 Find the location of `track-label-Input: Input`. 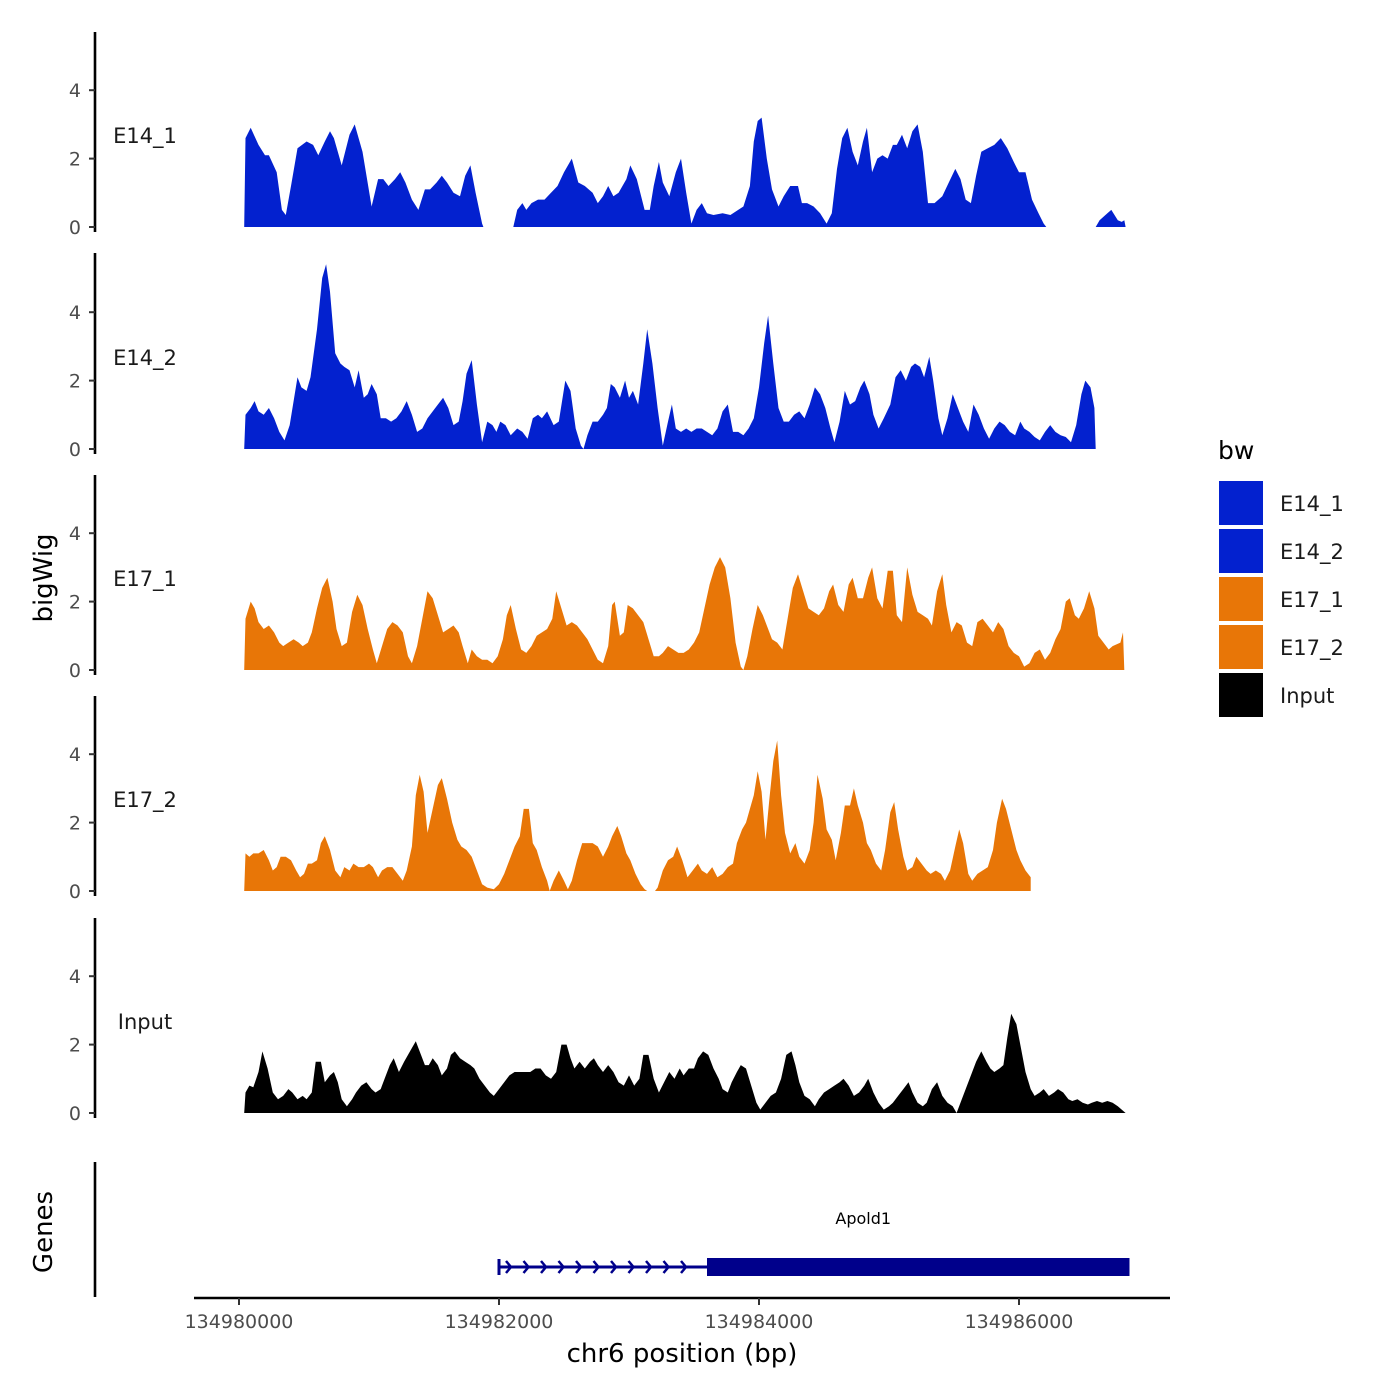

track-label-Input: Input is located at coordinates (145, 1022).